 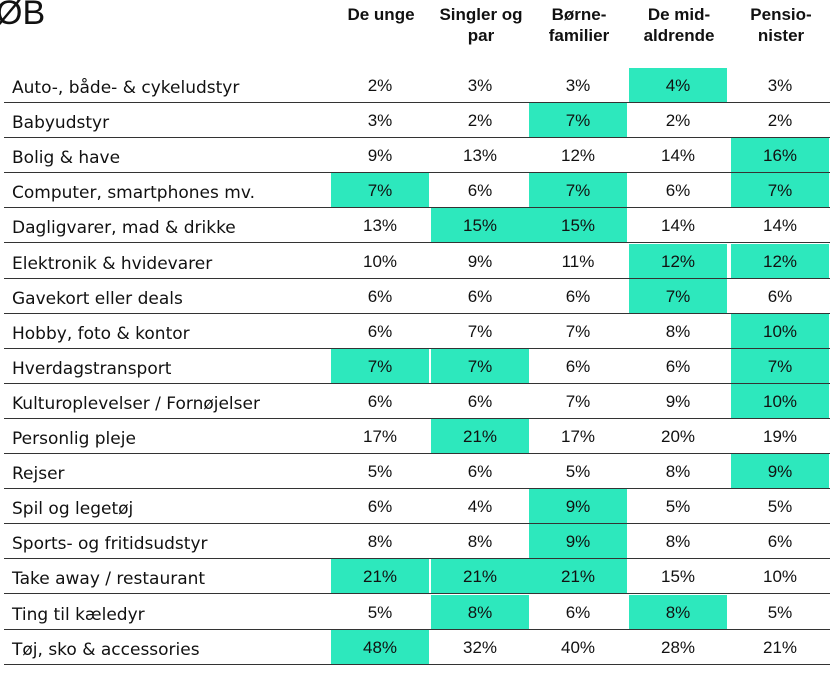 I want to click on table-row: Computer, smartphones mv. 7% 6% 7% 6% 7%, so click(x=419, y=191).